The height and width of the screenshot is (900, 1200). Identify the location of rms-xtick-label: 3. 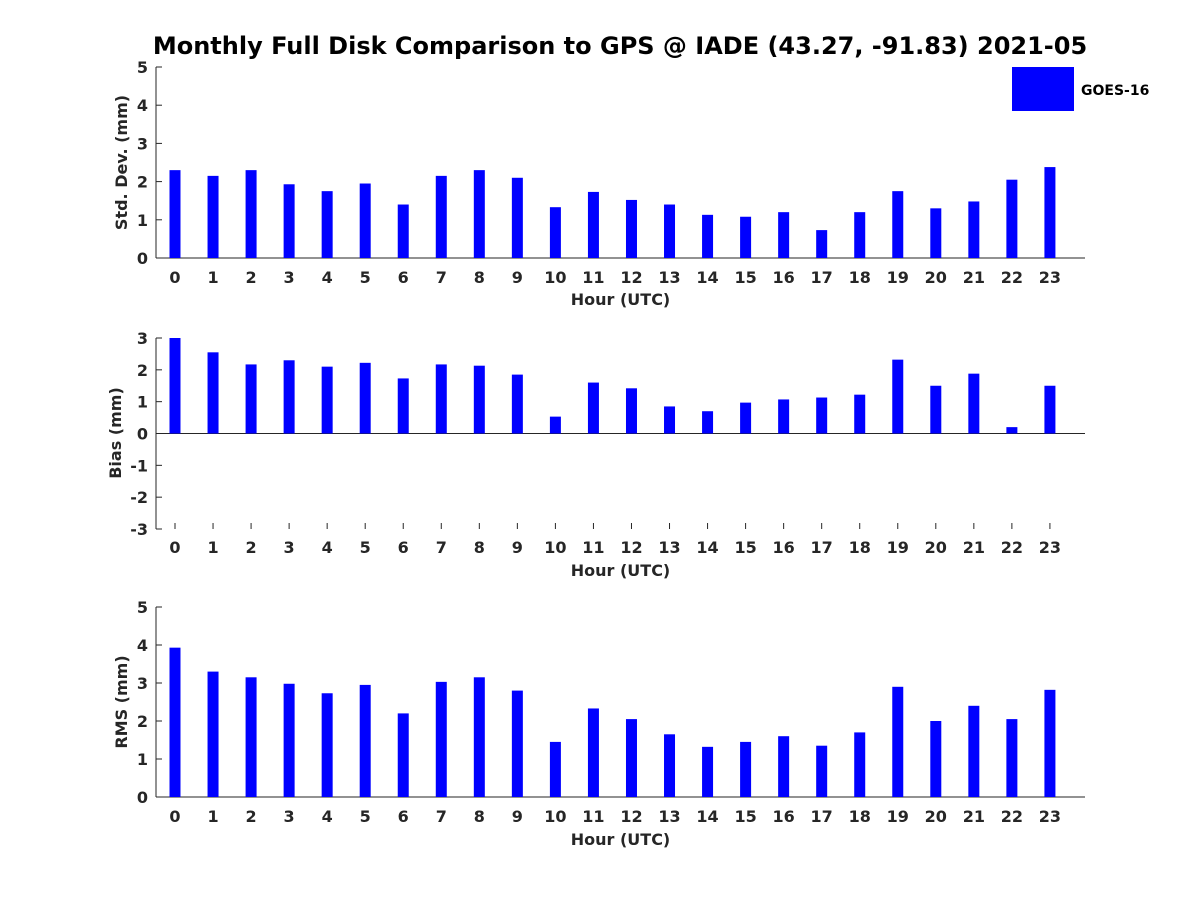
(289, 816).